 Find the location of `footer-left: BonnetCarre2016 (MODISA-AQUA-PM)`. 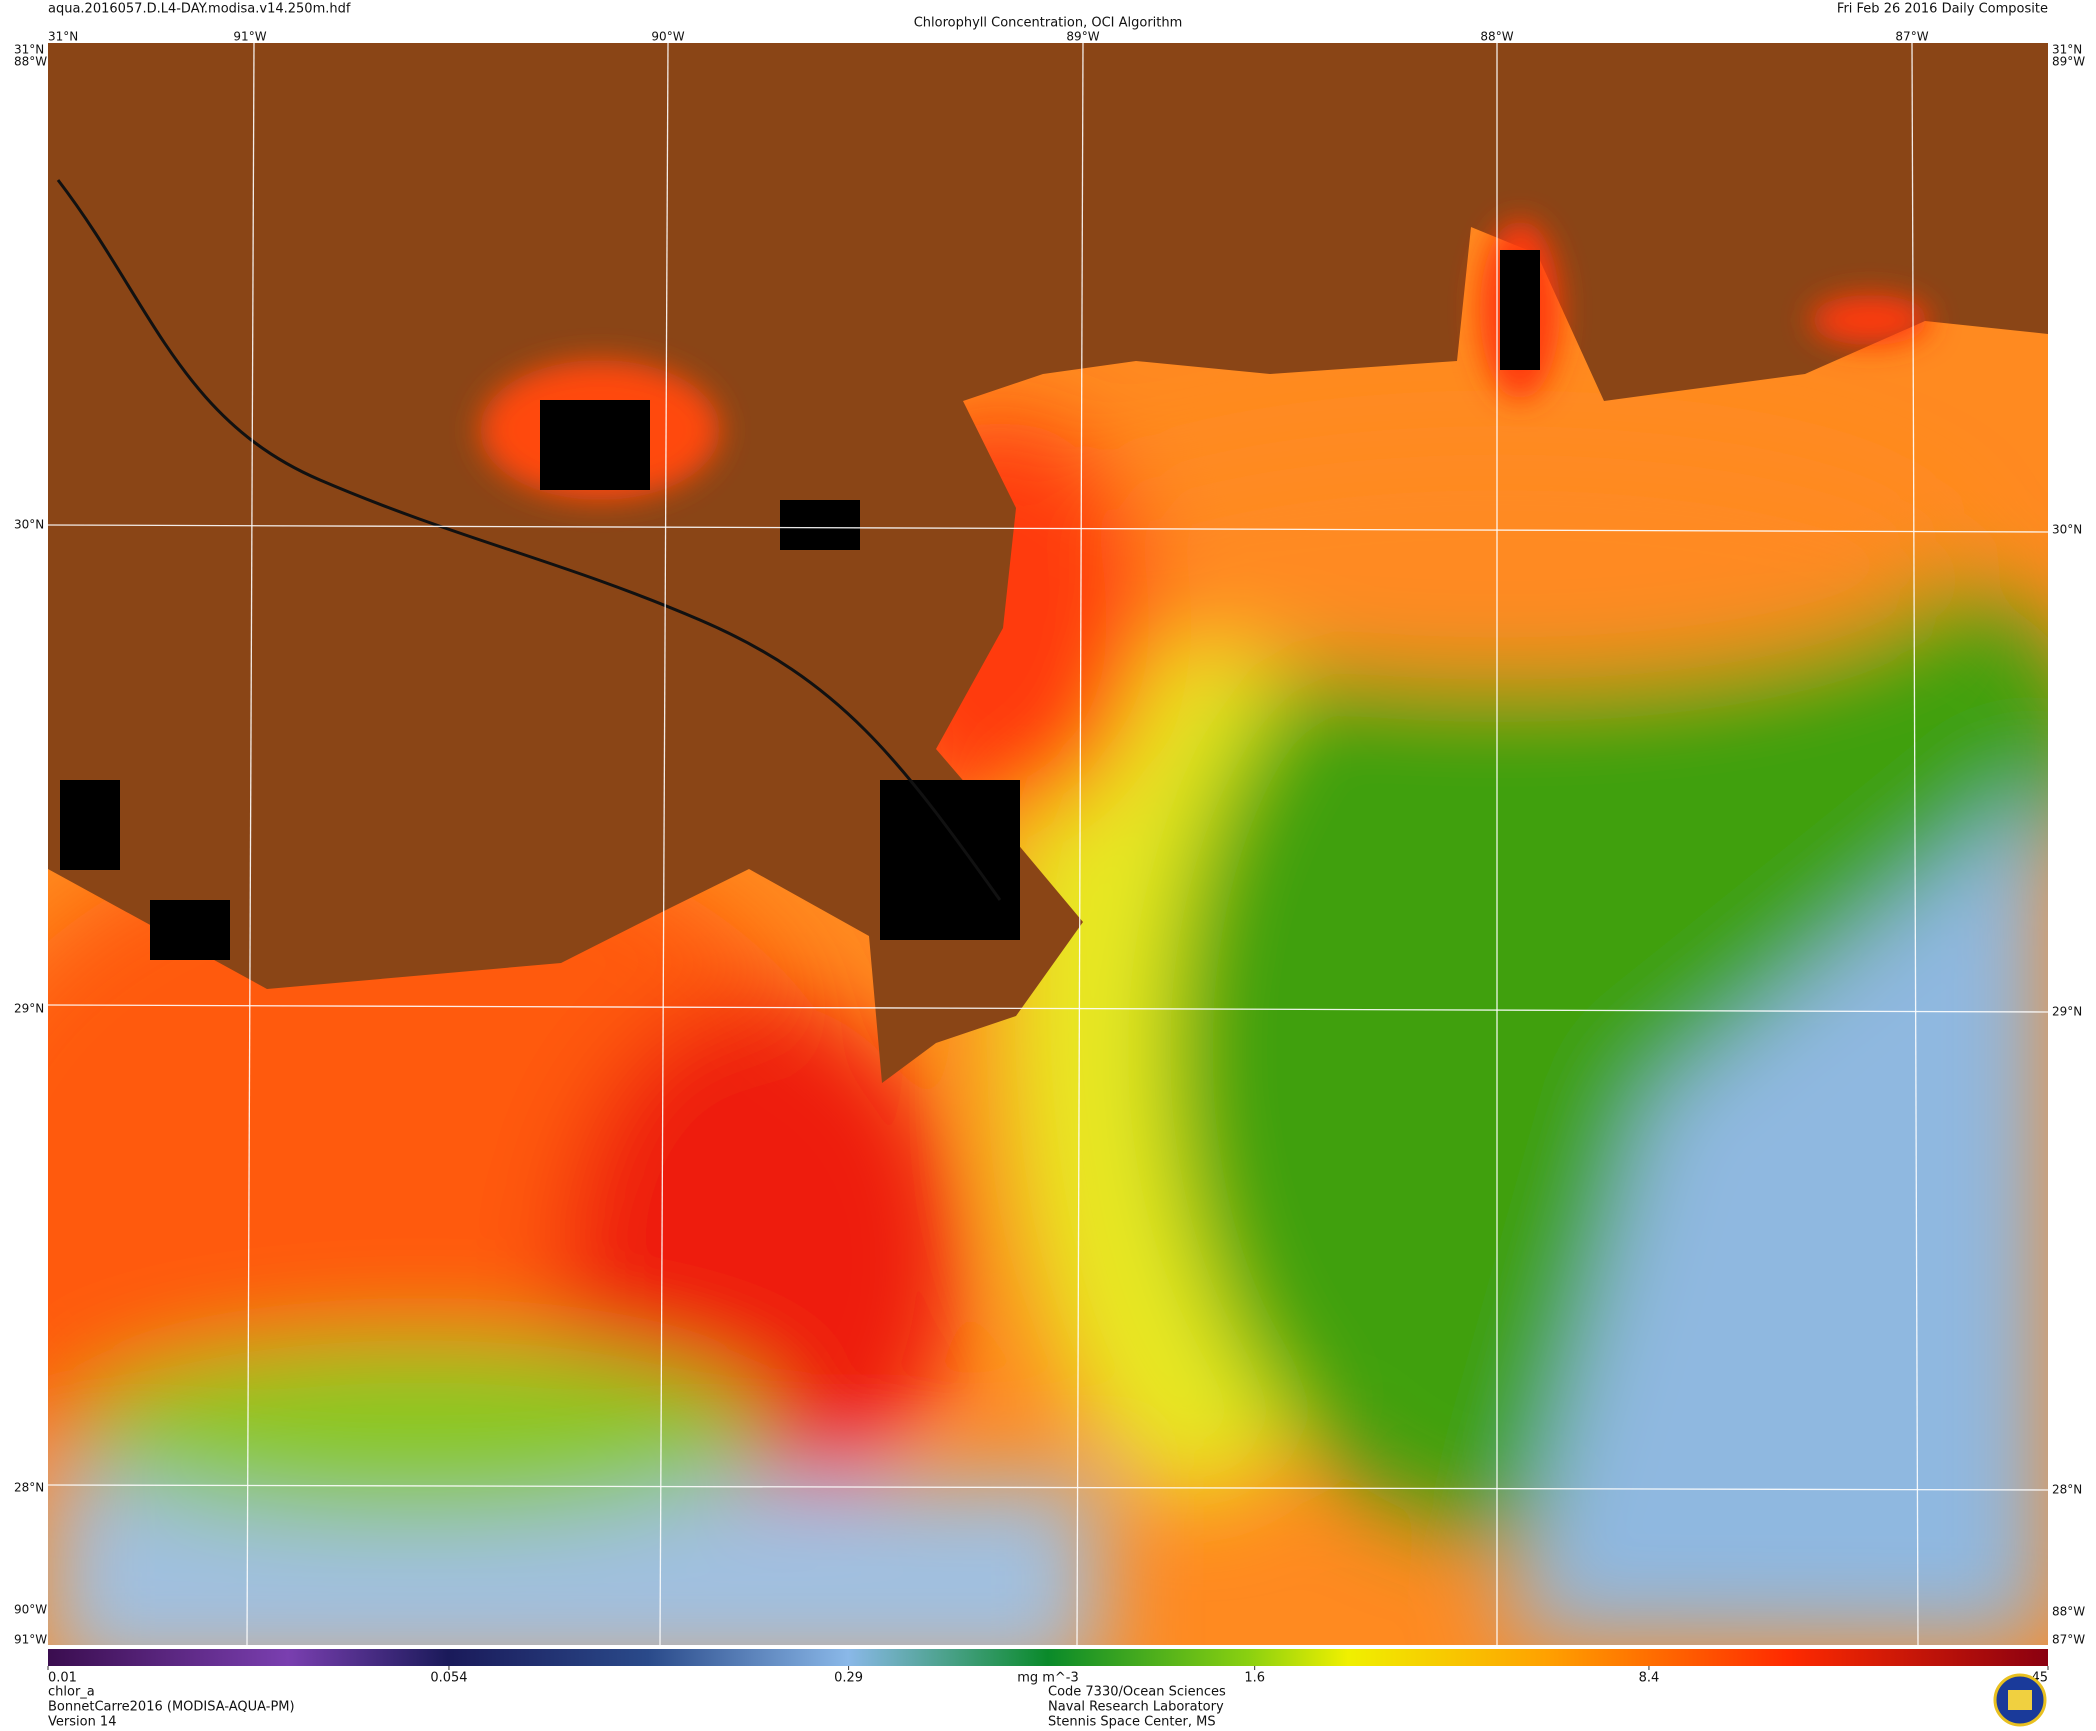

footer-left: BonnetCarre2016 (MODISA-AQUA-PM) is located at coordinates (171, 1707).